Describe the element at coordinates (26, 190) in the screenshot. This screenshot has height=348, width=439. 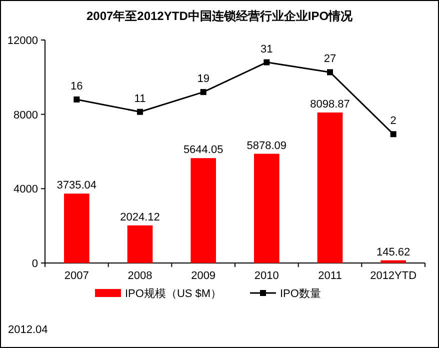
I see `y-tick-label: 4000` at that location.